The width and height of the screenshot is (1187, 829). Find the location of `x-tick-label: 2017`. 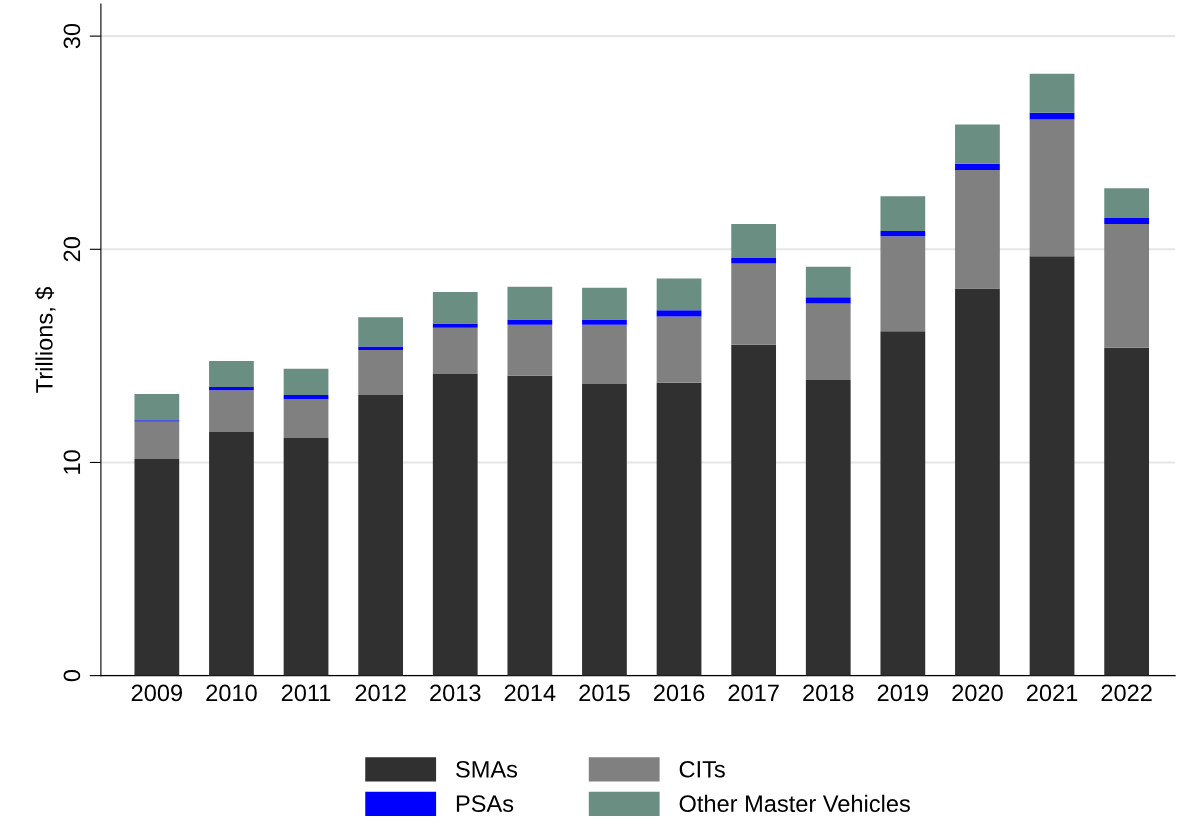

x-tick-label: 2017 is located at coordinates (753, 693).